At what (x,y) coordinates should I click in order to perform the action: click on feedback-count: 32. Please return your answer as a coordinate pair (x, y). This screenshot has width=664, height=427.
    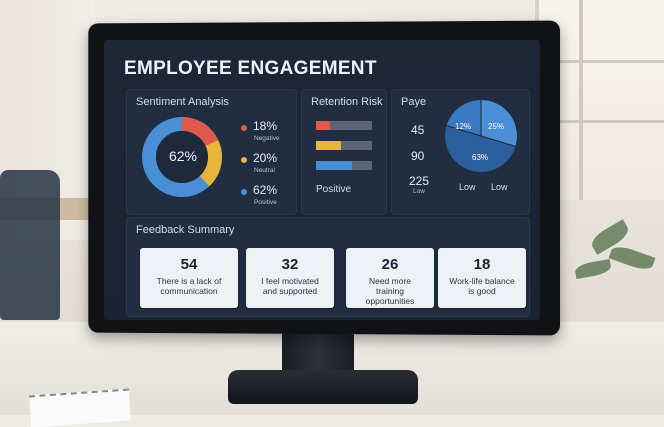
    Looking at the image, I should click on (290, 264).